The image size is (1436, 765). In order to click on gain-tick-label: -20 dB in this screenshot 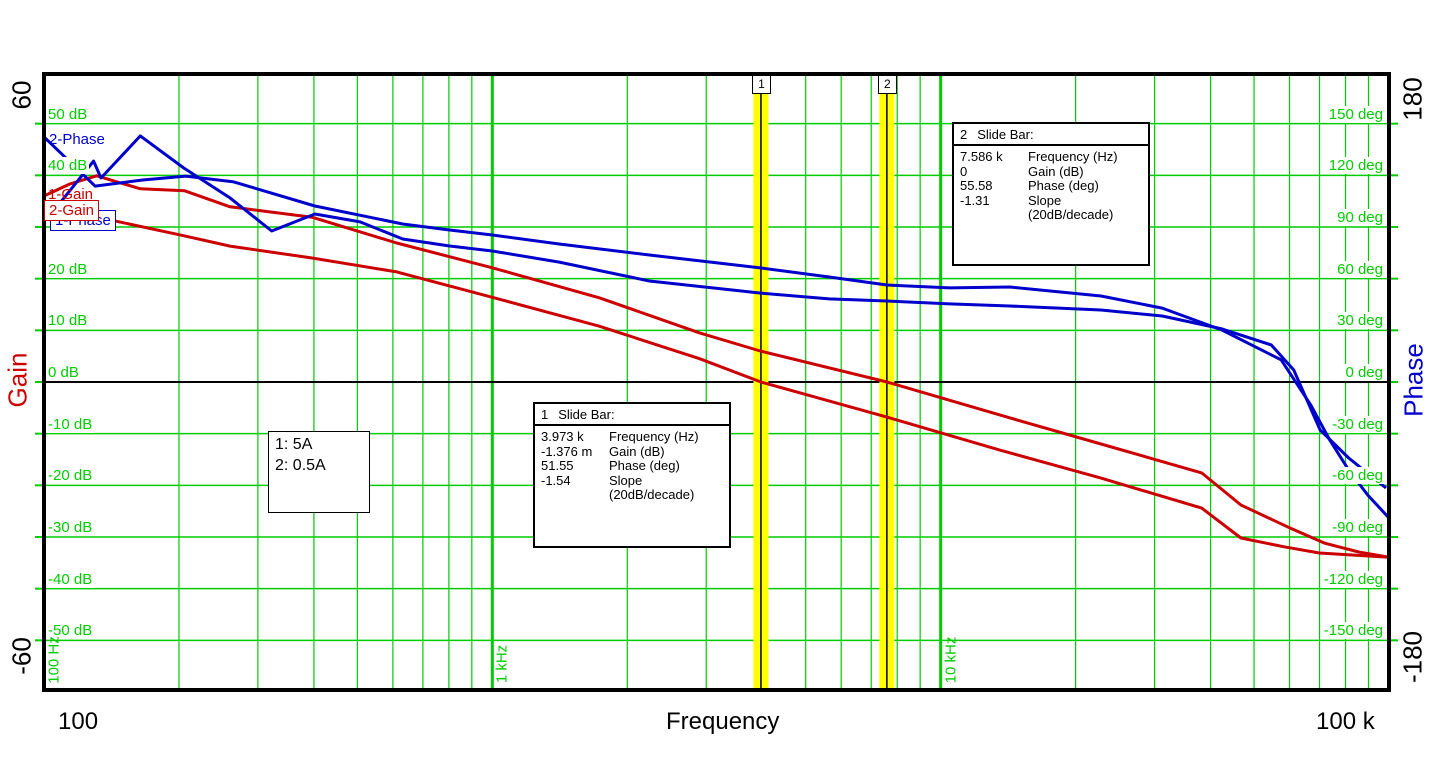, I will do `click(70, 476)`.